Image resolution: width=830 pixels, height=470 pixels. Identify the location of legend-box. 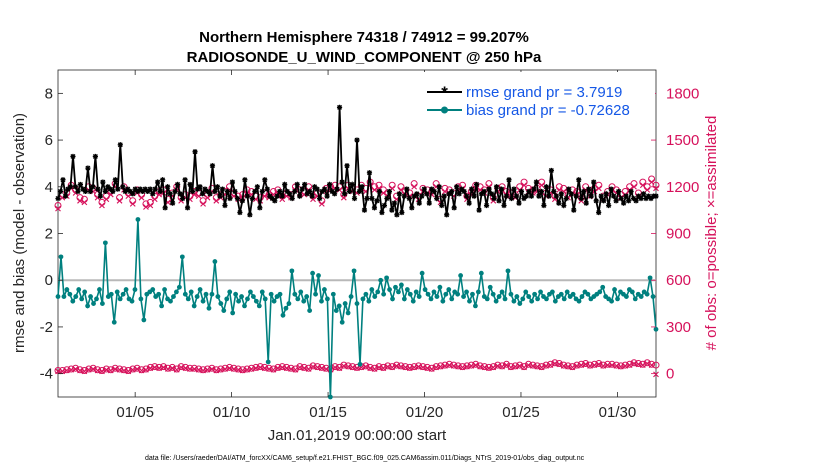
(539, 95).